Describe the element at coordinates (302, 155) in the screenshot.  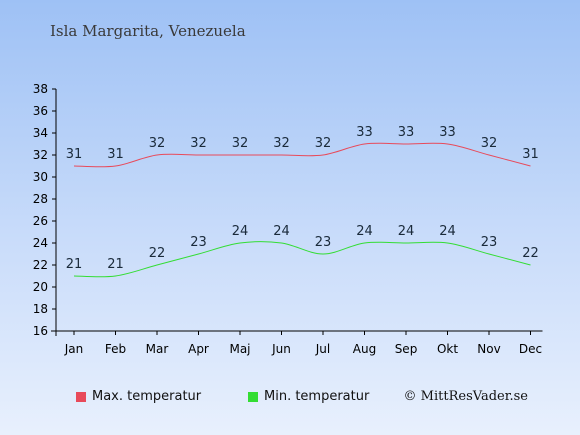
I see `max-temperature-line` at that location.